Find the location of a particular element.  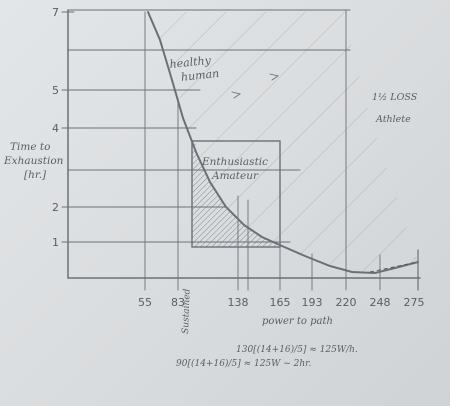

x-tick-label: 55 is located at coordinates (145, 302).